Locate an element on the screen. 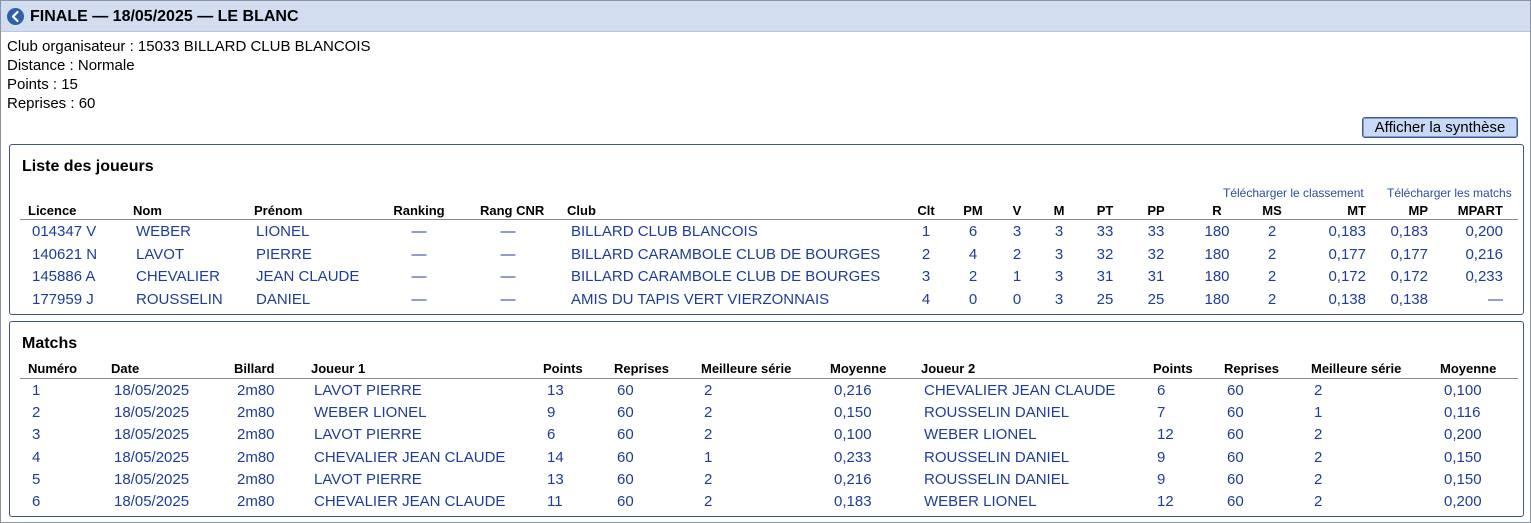  player-mp-cell: 0,183 is located at coordinates (1409, 231).